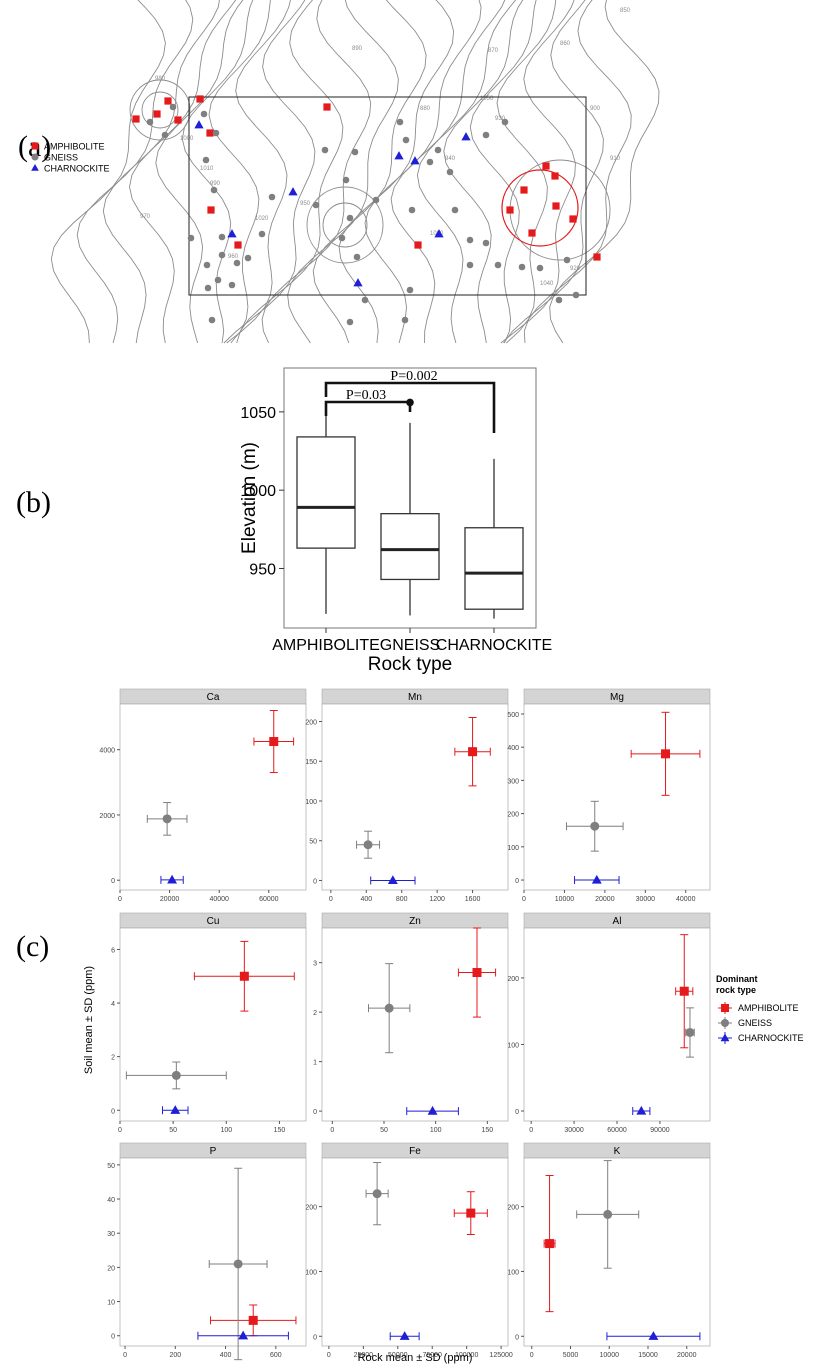  I want to click on facet-title: Mn, so click(415, 697).